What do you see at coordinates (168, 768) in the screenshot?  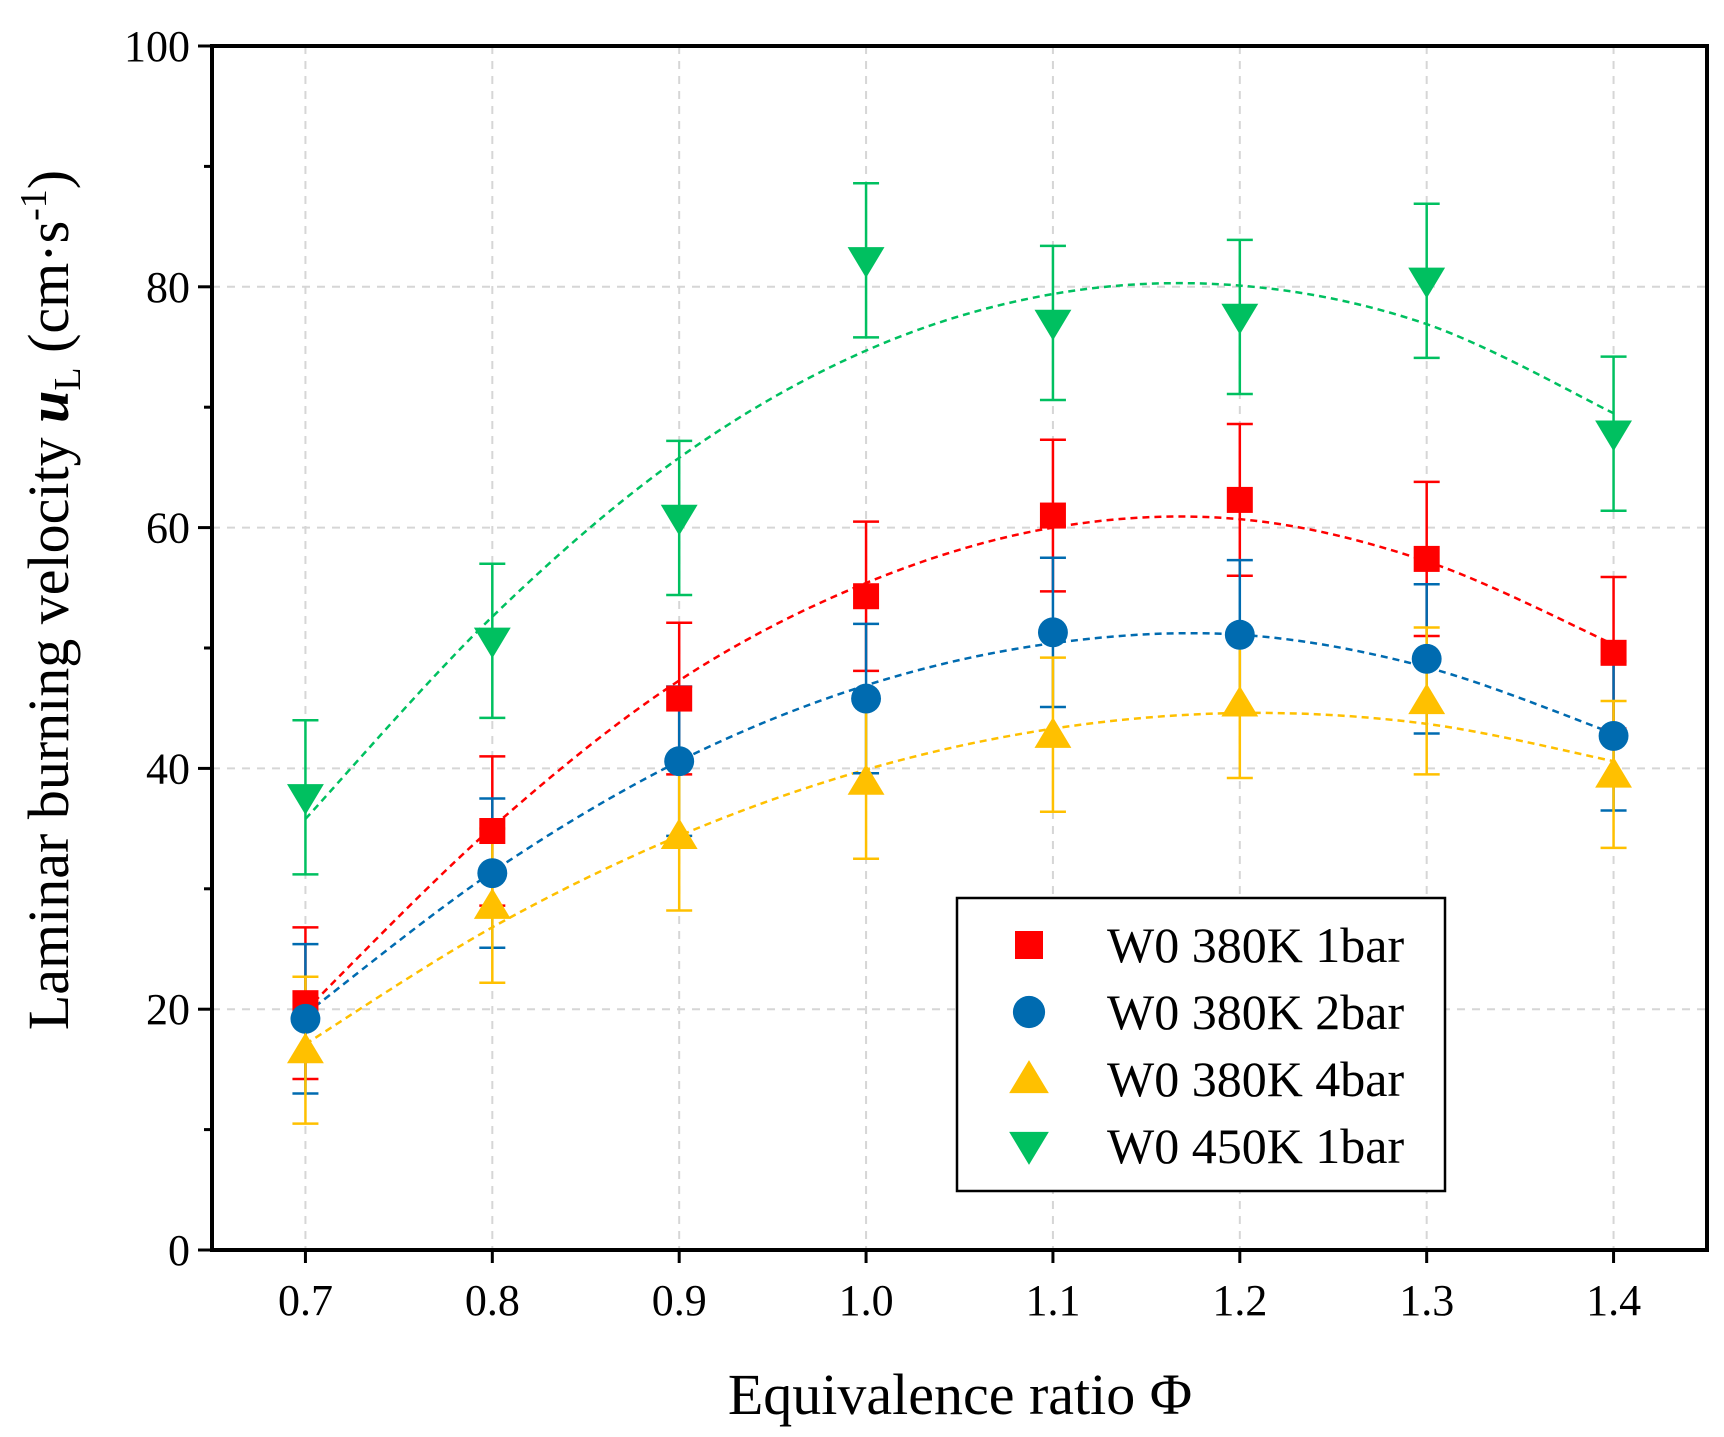 I see `y-tick-label: 40` at bounding box center [168, 768].